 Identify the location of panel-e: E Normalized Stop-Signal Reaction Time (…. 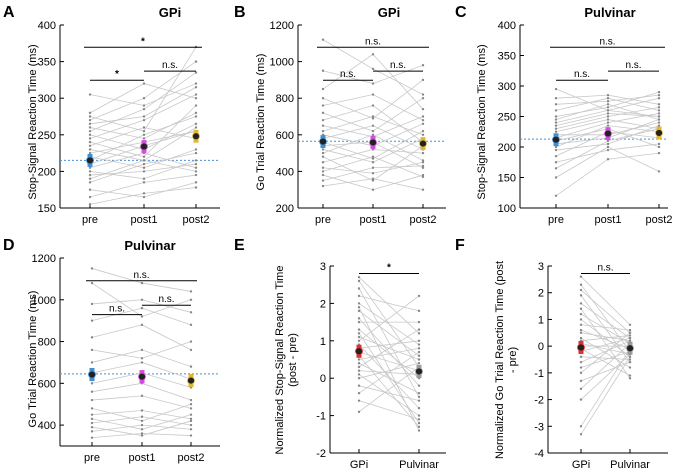
(266, 345).